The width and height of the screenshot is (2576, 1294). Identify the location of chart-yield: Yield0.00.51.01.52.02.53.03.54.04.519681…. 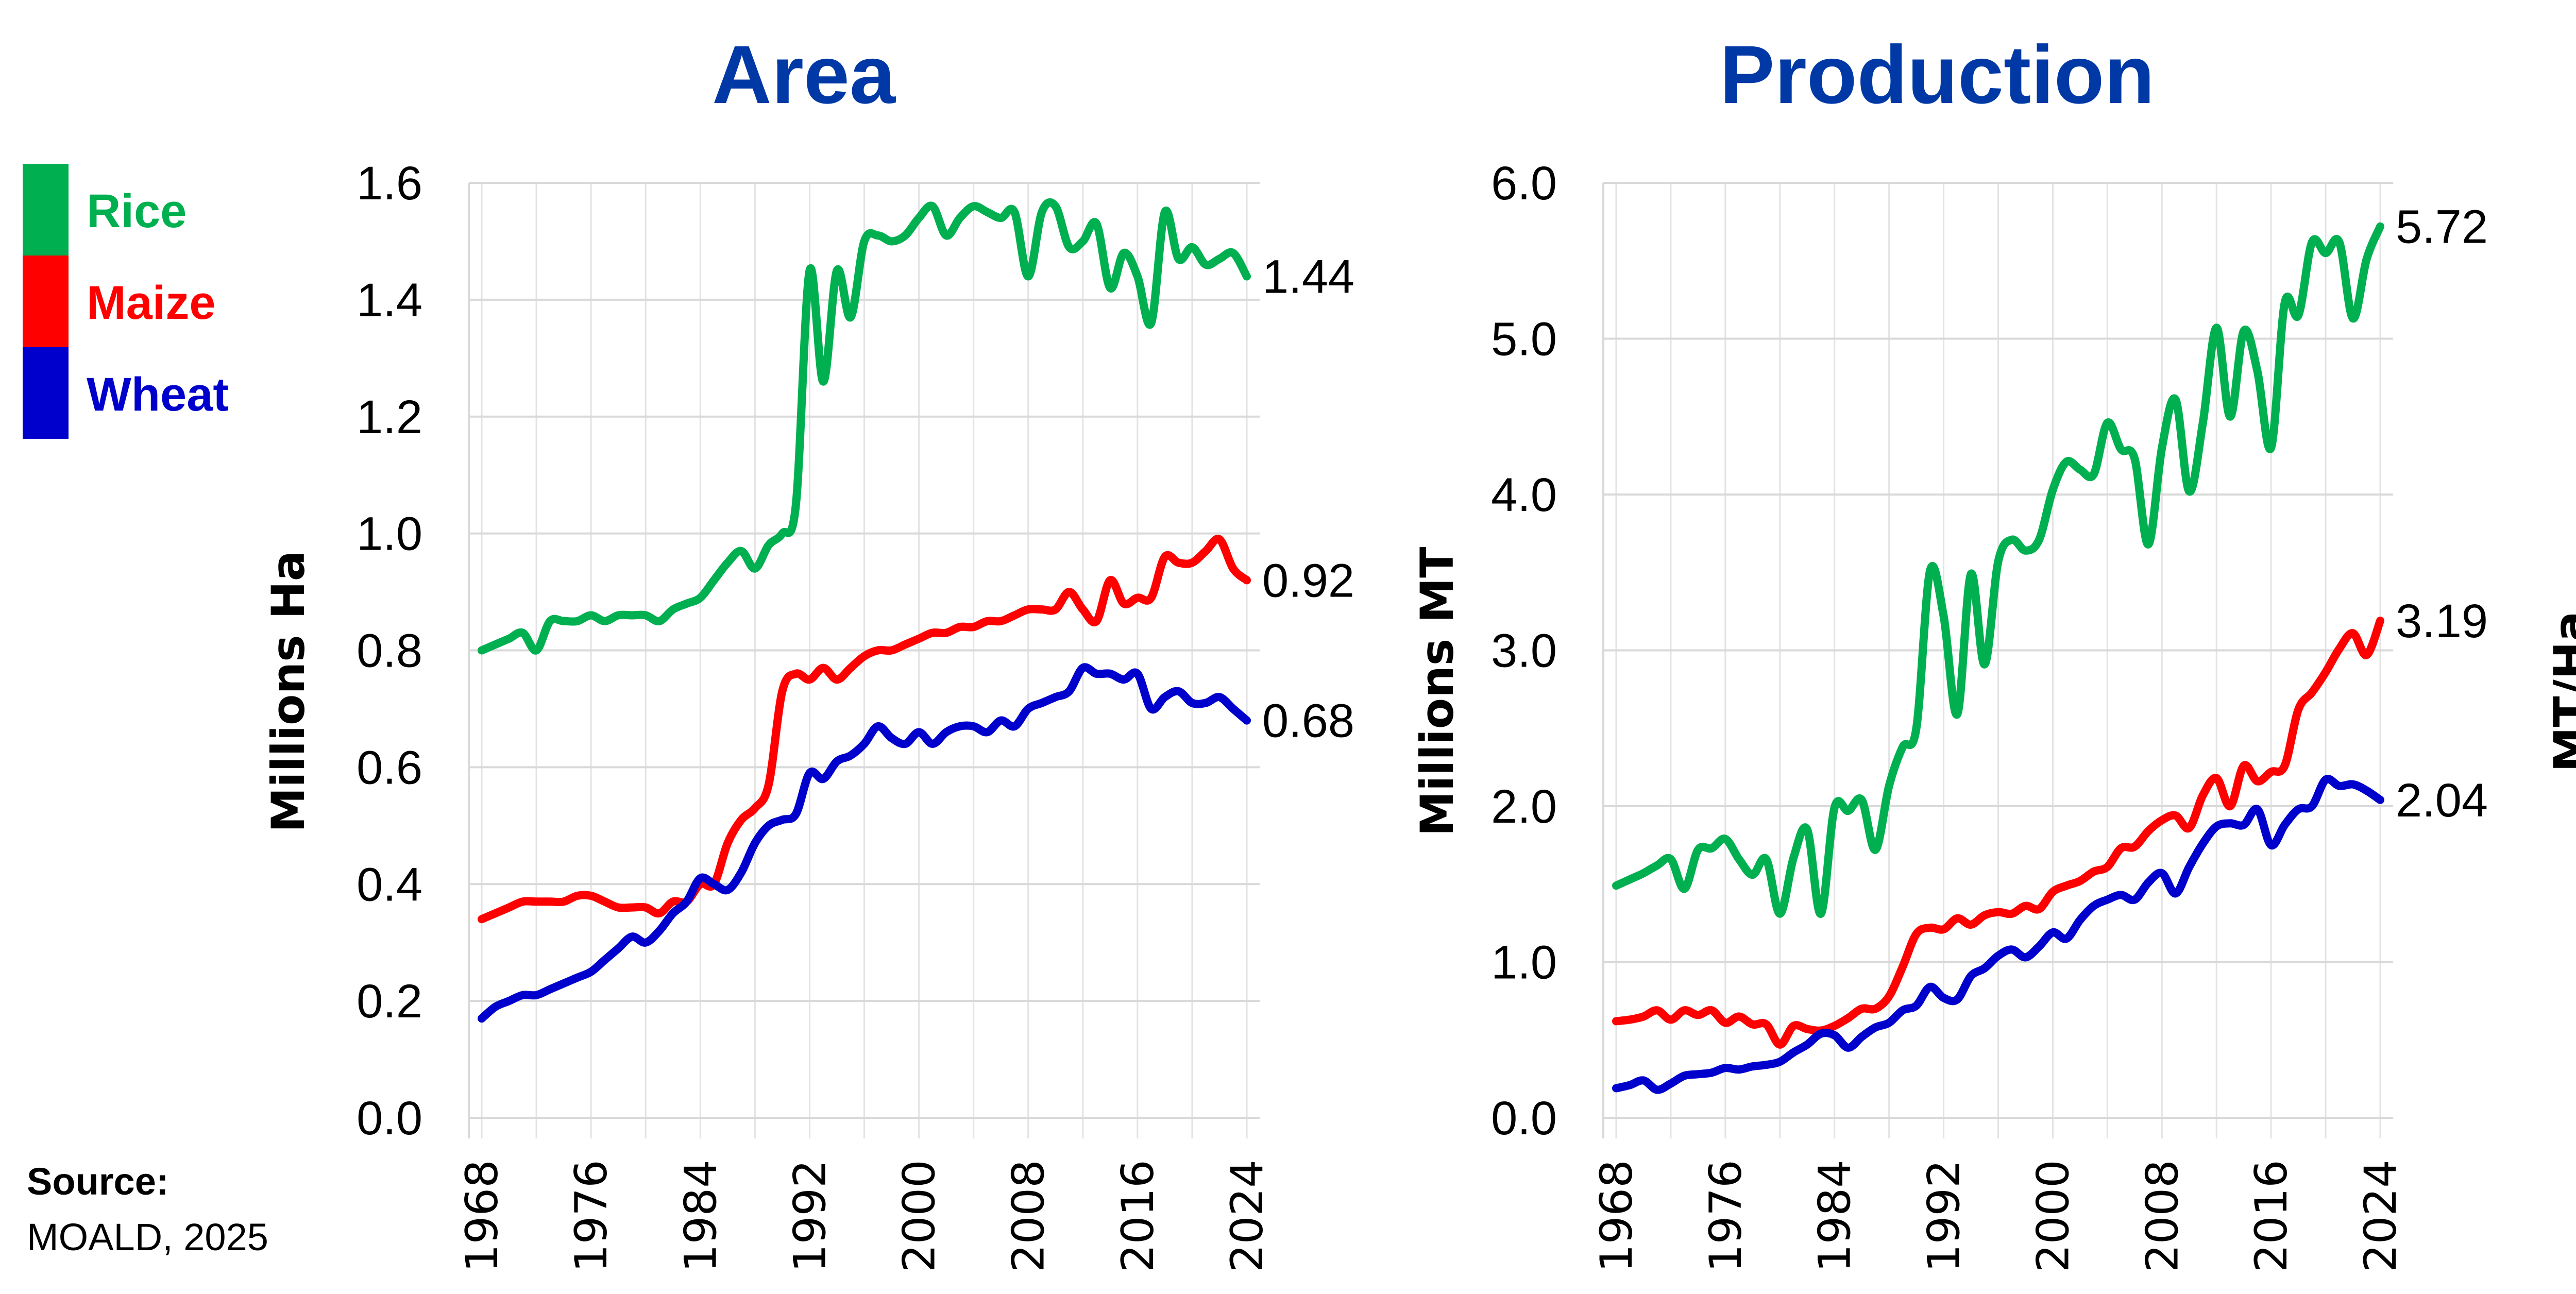
(2471, 647).